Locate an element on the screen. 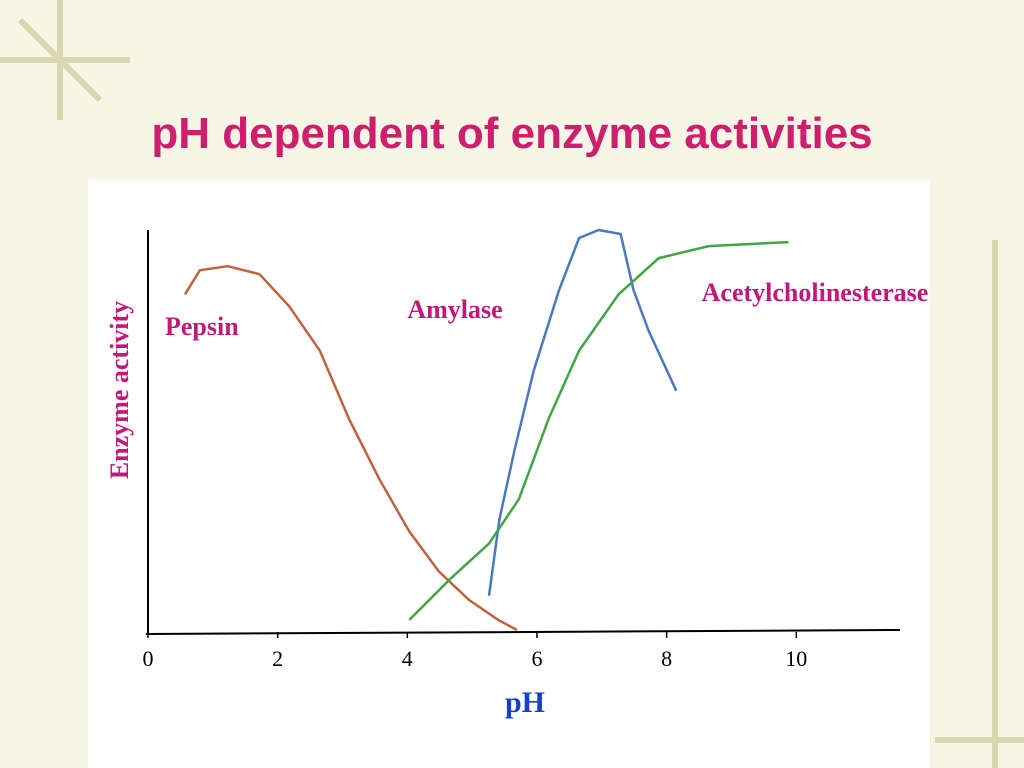  x-tick-label: 4 is located at coordinates (407, 658).